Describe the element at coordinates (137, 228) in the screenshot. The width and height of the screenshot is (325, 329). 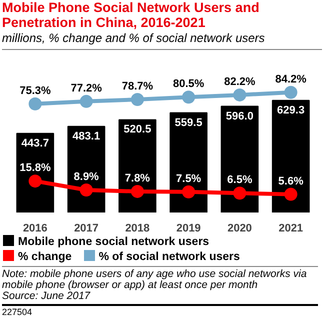
I see `x-tick-label: 2018` at that location.